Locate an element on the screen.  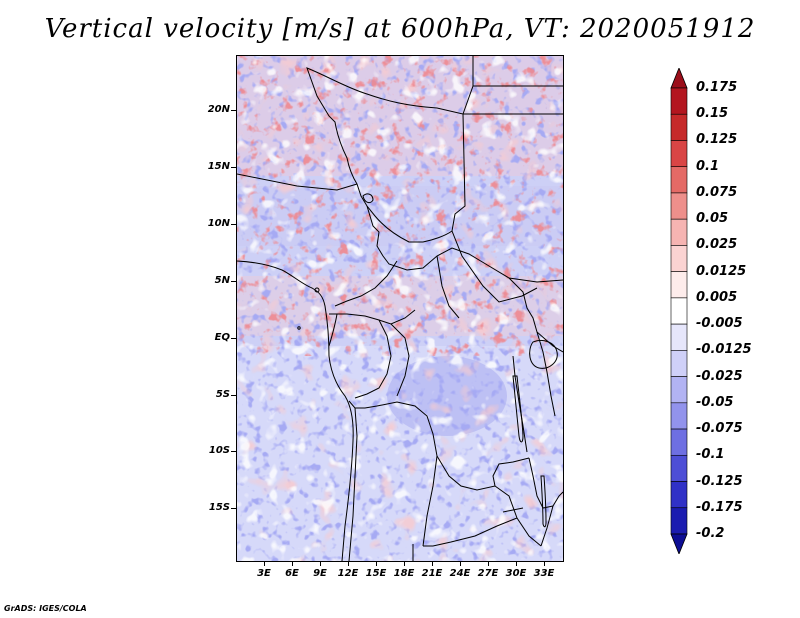
lat-label-10n: 10N is located at coordinates (218, 223).